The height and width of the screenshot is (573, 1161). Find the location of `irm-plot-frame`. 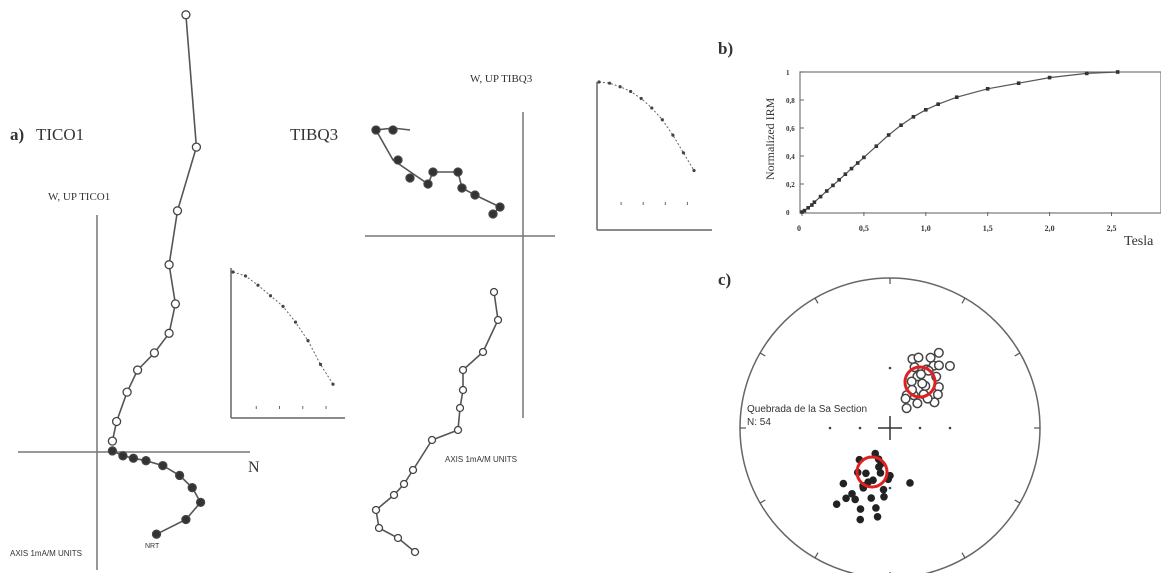

irm-plot-frame is located at coordinates (980, 142).